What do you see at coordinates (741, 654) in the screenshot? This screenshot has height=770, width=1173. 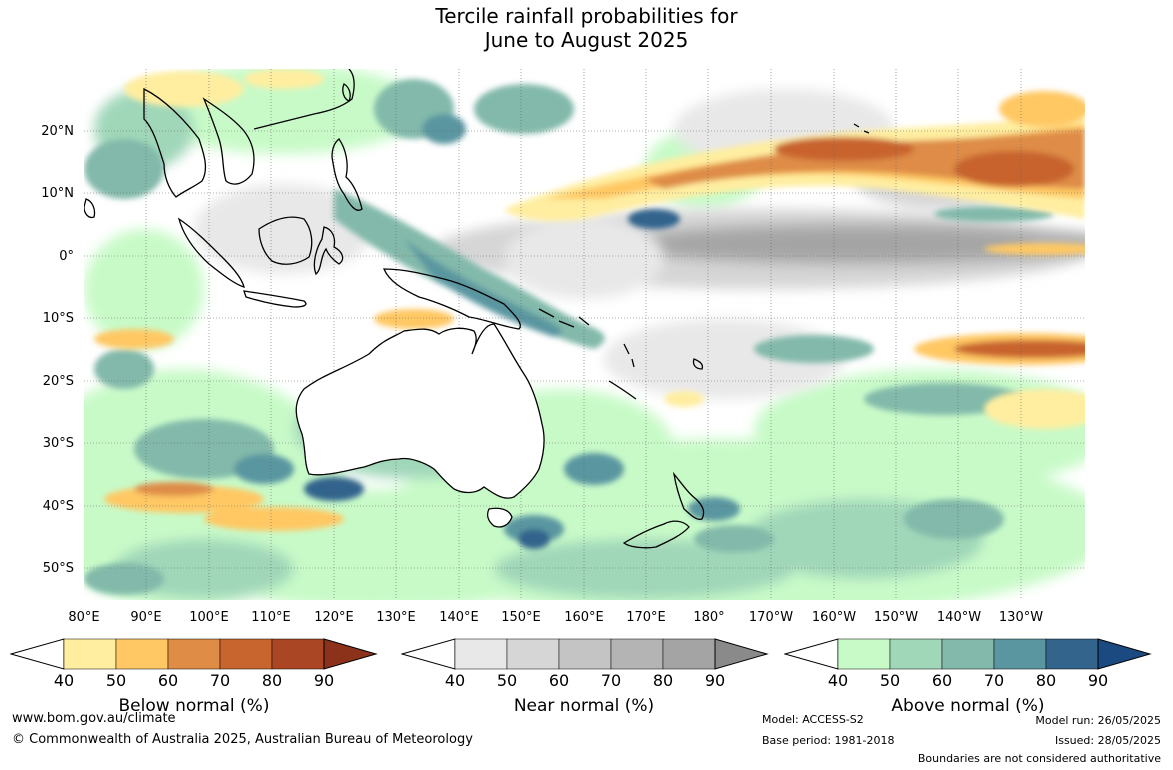 I see `colorbar-near-extend-high` at bounding box center [741, 654].